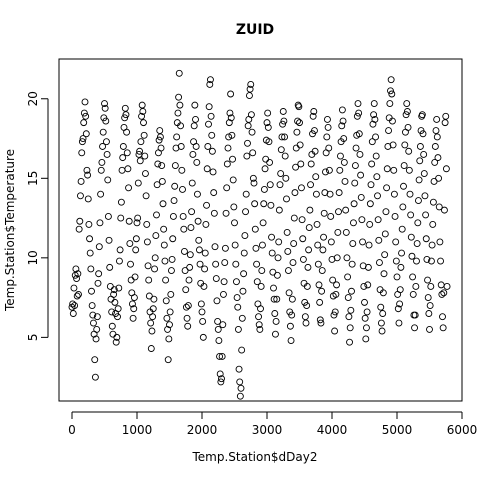  What do you see at coordinates (255, 30) in the screenshot?
I see `chart-title: ZUID` at bounding box center [255, 30].